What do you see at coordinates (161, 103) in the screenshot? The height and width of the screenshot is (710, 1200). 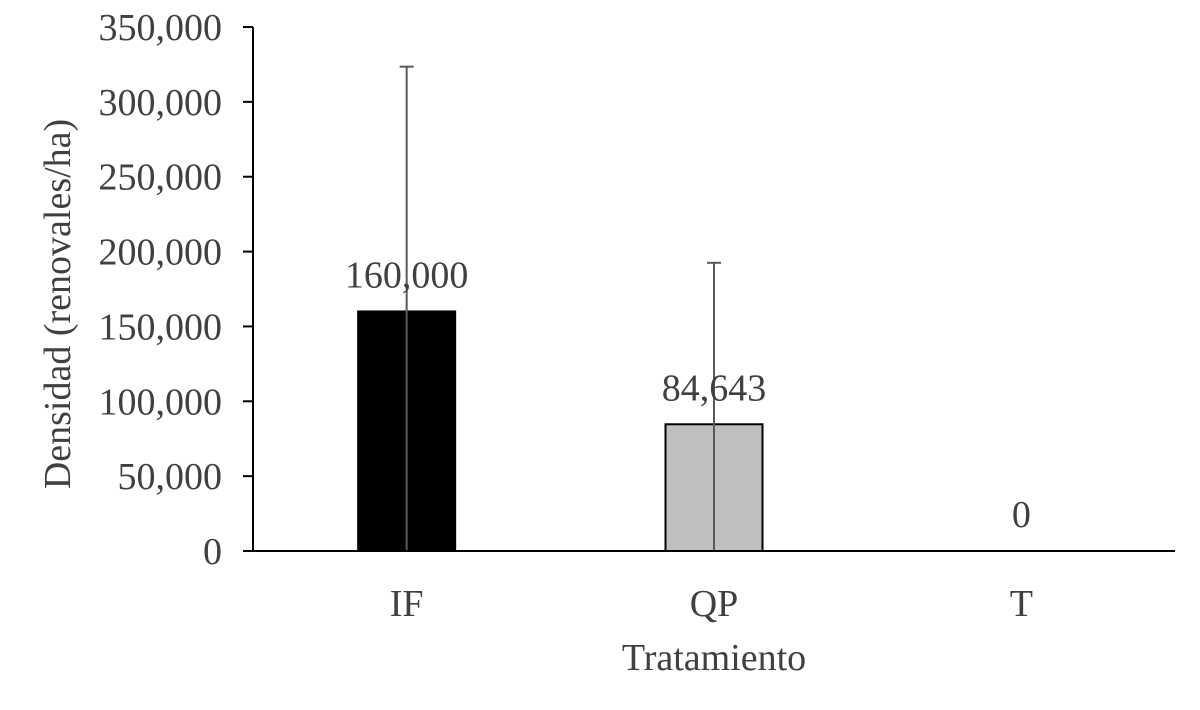 I see `y-tick-label: 300,000` at bounding box center [161, 103].